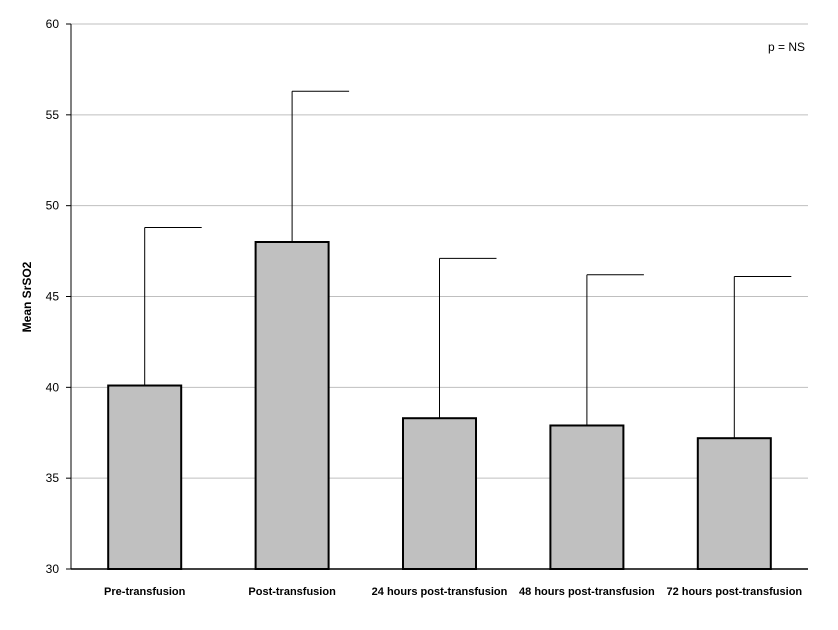 The height and width of the screenshot is (630, 838). I want to click on x-tick-label: 48 hours post-transfusion, so click(587, 592).